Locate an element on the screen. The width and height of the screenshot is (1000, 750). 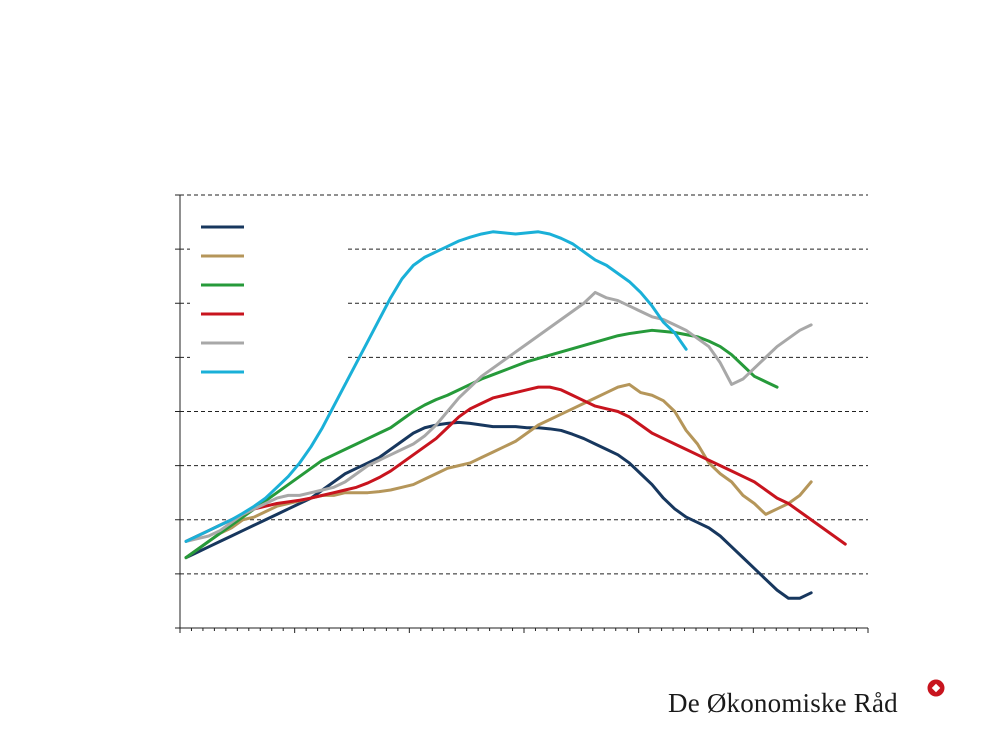
legend-box is located at coordinates (267, 297).